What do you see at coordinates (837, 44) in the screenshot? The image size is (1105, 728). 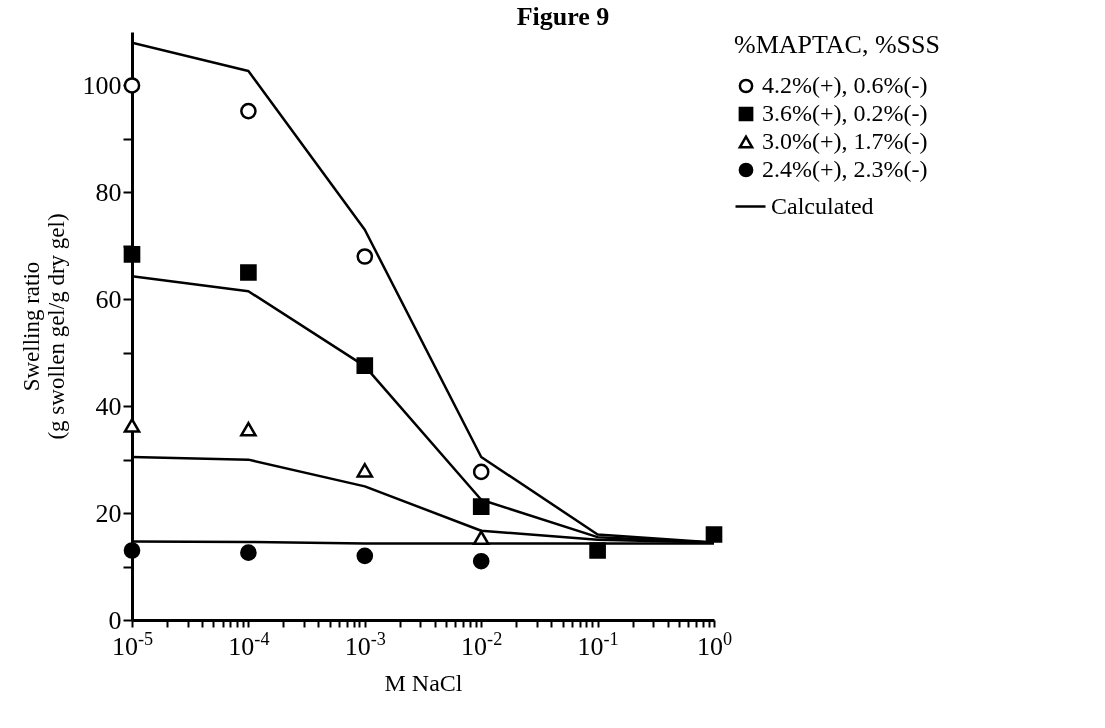 I see `legend-title: %MAPTAC, %SSS` at bounding box center [837, 44].